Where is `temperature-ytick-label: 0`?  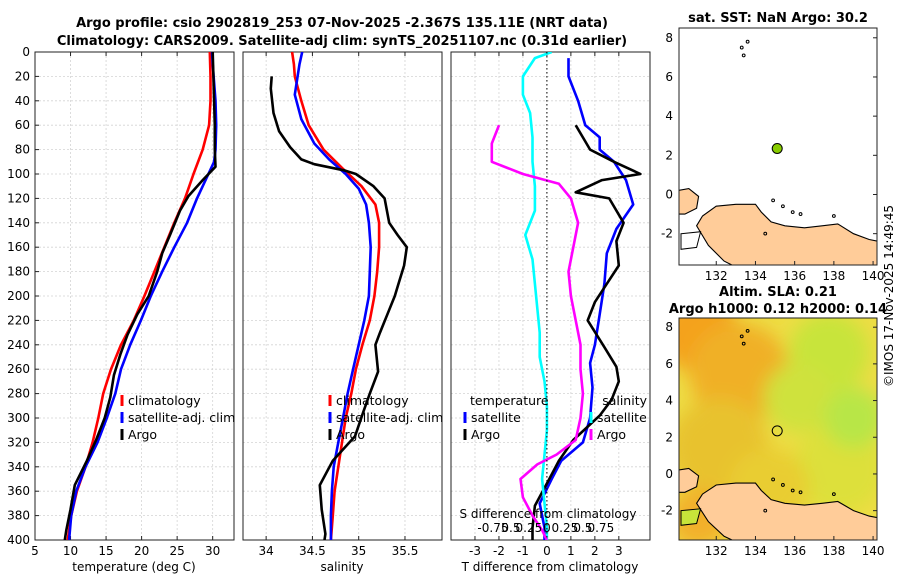 temperature-ytick-label: 0 is located at coordinates (26, 52).